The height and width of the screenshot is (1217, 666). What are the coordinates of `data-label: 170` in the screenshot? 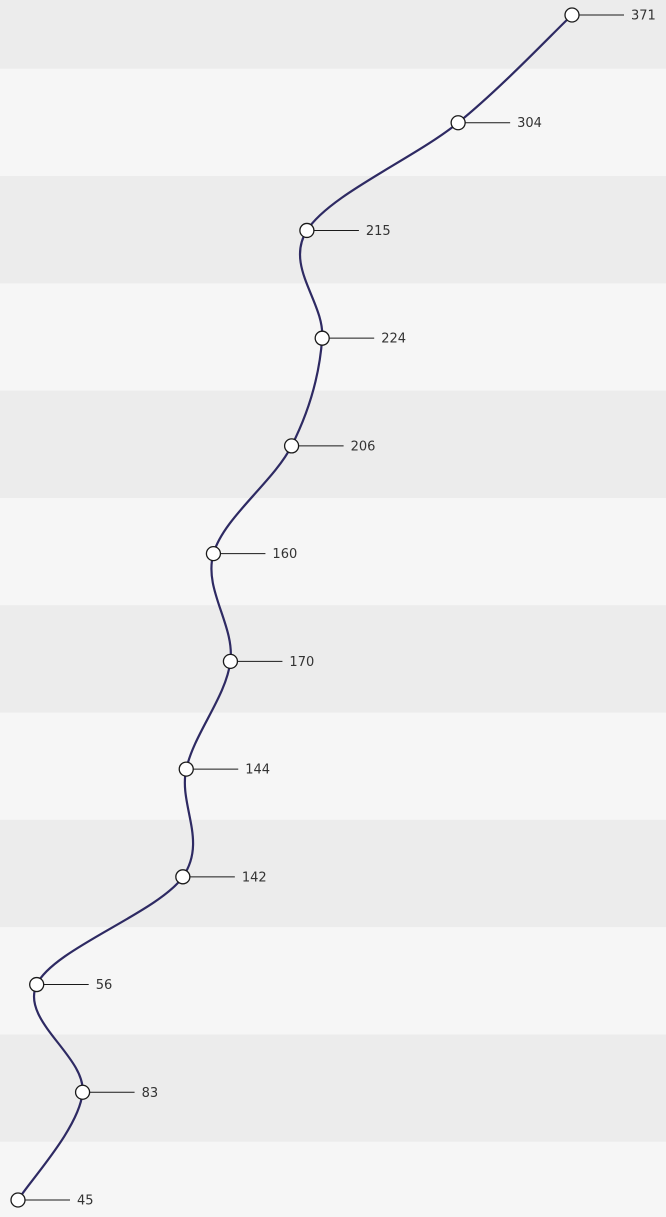 It's located at (301, 662).